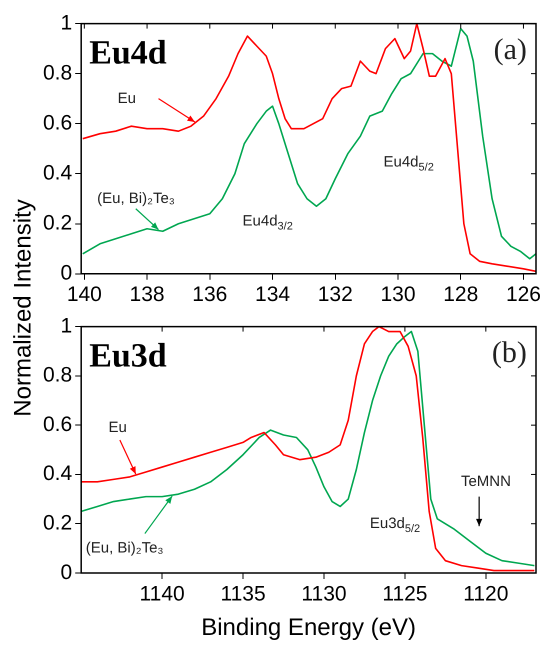 Image resolution: width=556 pixels, height=655 pixels. What do you see at coordinates (510, 49) in the screenshot?
I see `annotation: (a)` at bounding box center [510, 49].